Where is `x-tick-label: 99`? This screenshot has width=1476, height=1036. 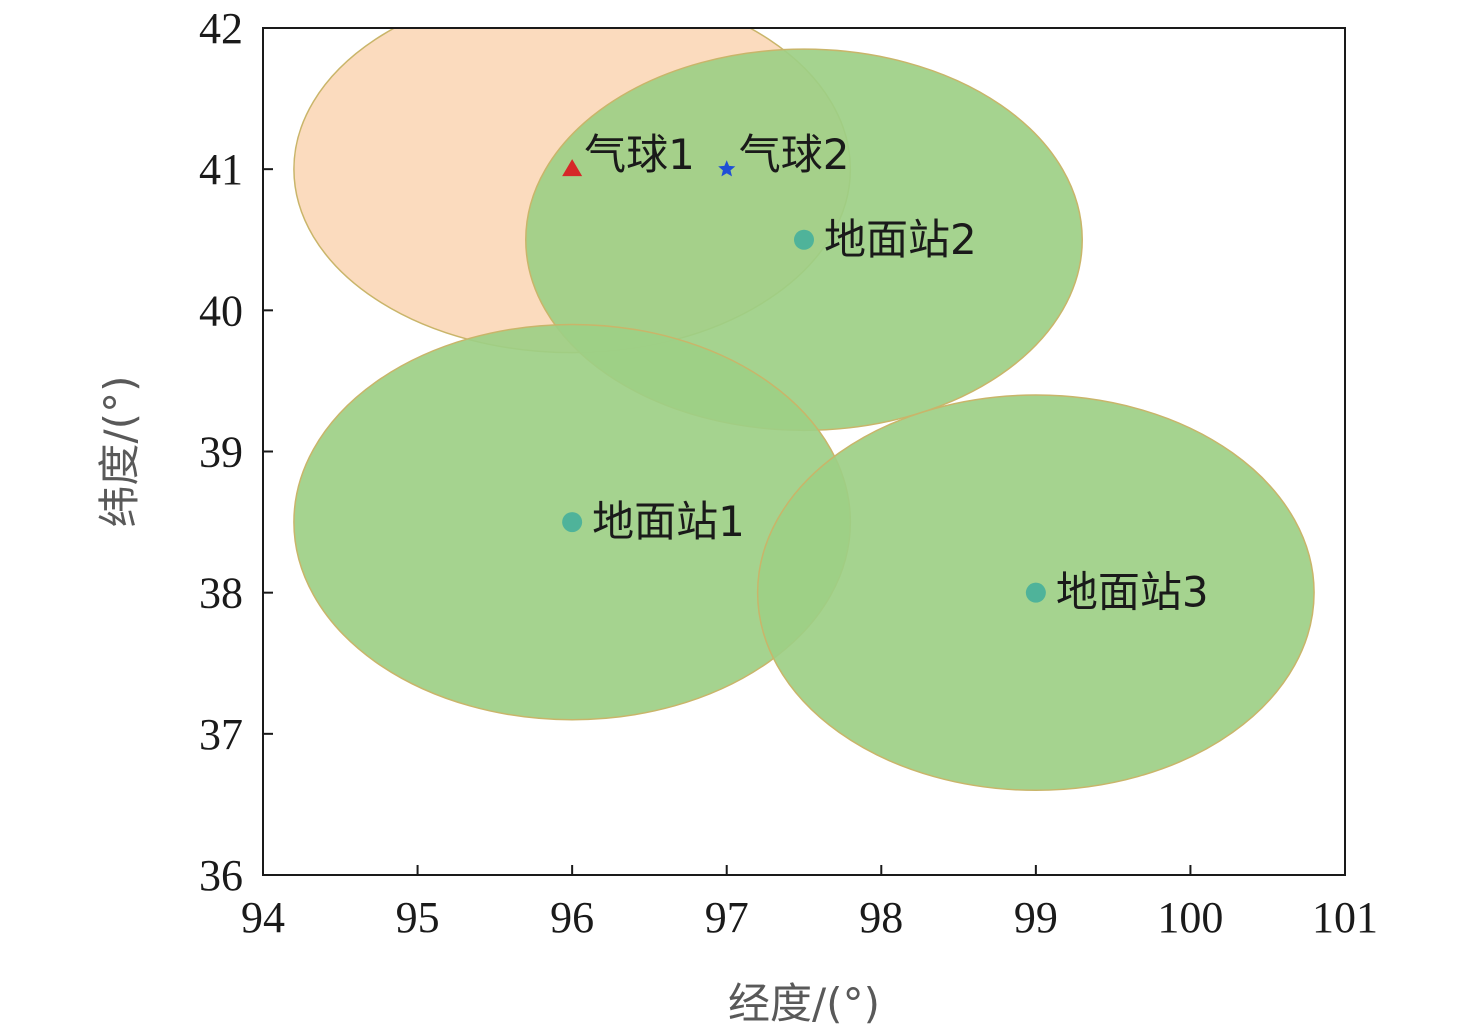
x-tick-label: 99 is located at coordinates (1036, 917).